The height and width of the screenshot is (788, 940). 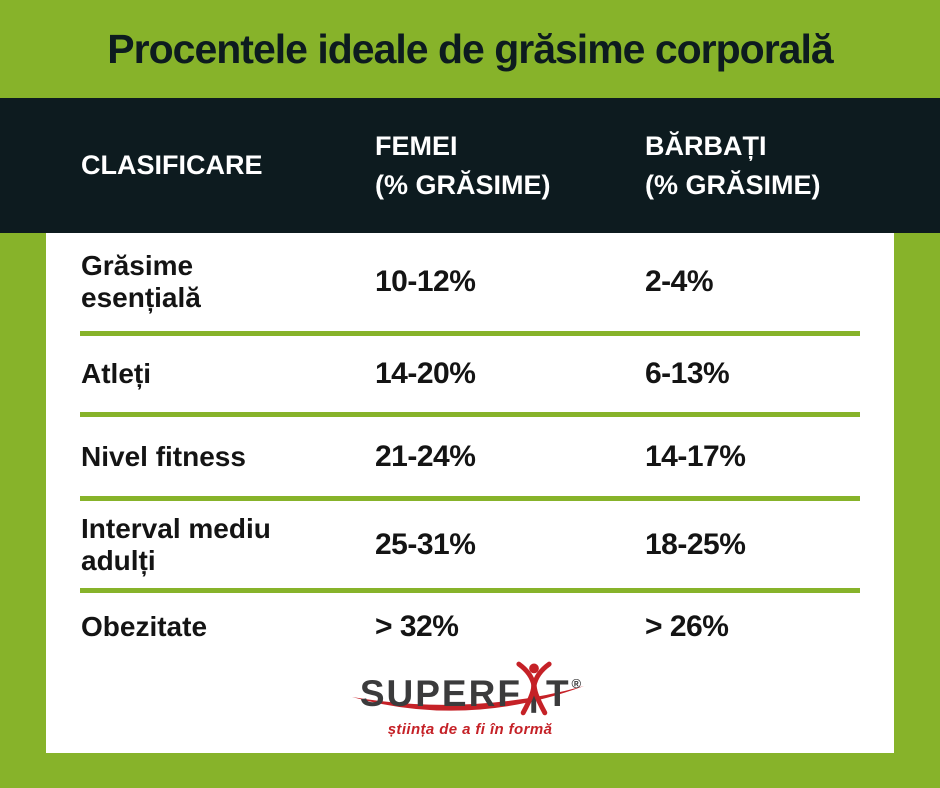 What do you see at coordinates (792, 166) in the screenshot?
I see `column-header-barbati: BĂRBAȚI (% GRĂSIME)` at bounding box center [792, 166].